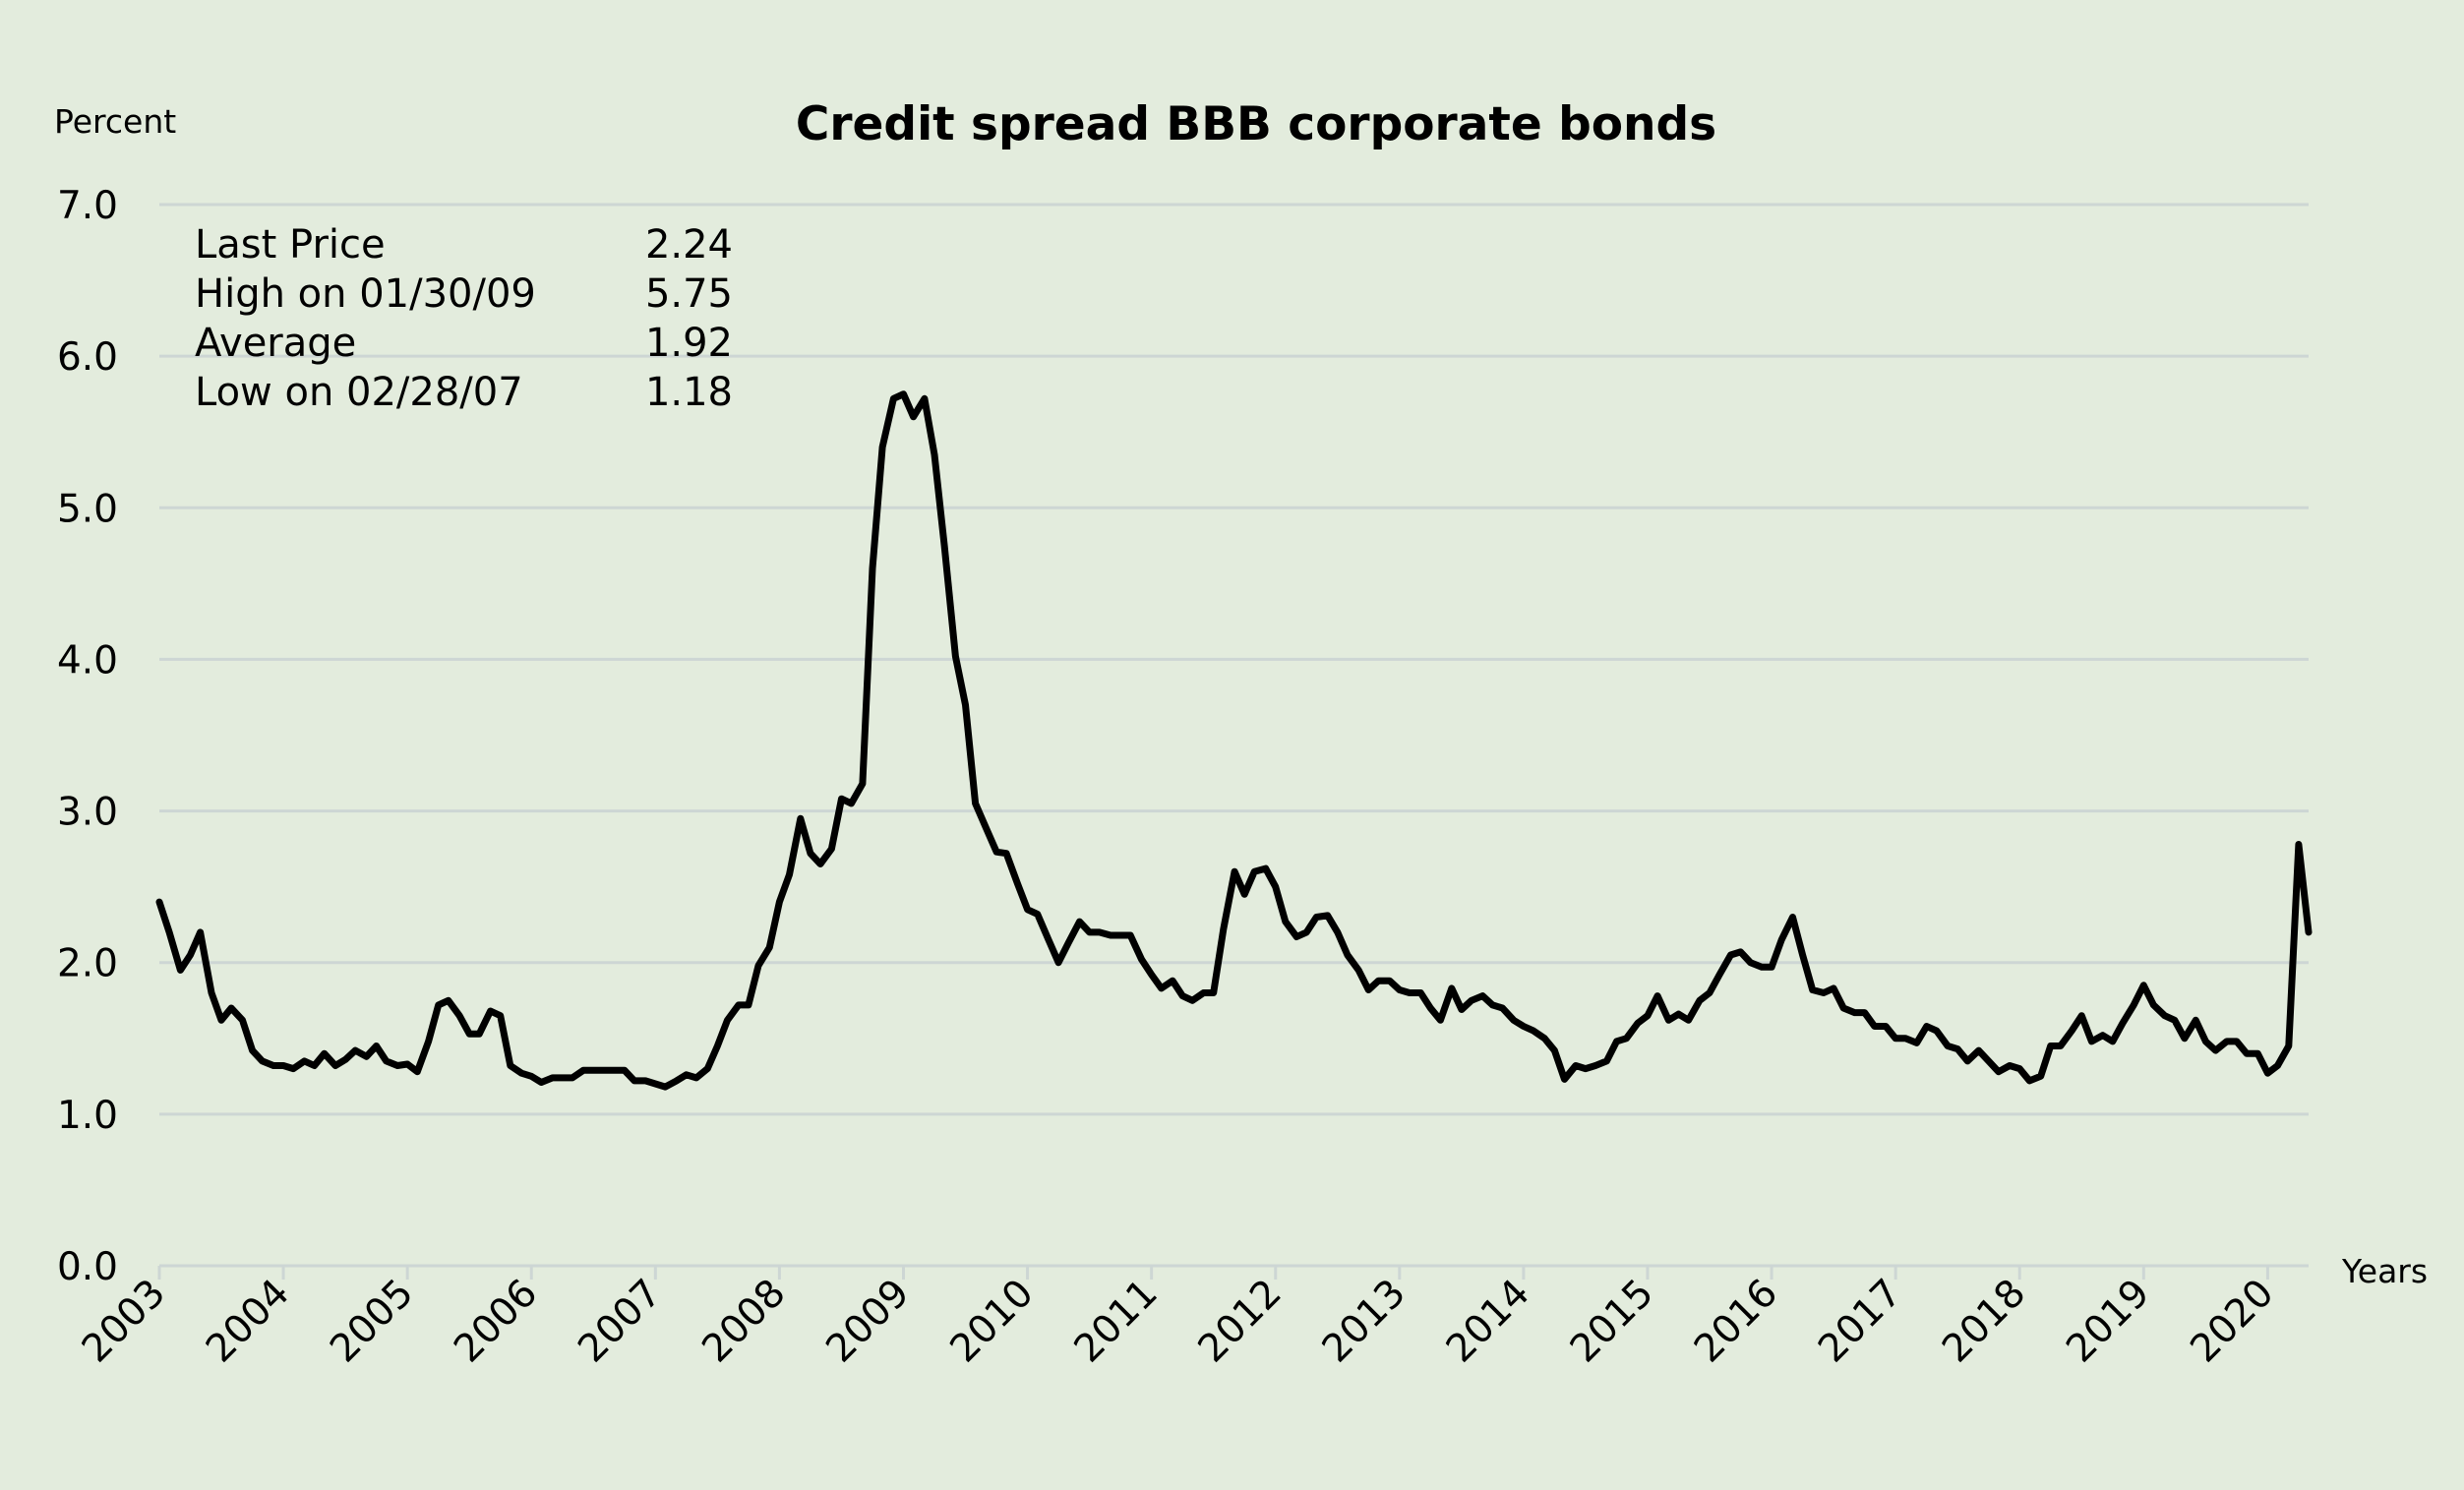 Image resolution: width=2464 pixels, height=1490 pixels. Describe the element at coordinates (1364, 1321) in the screenshot. I see `x-tick-label: 2013` at that location.